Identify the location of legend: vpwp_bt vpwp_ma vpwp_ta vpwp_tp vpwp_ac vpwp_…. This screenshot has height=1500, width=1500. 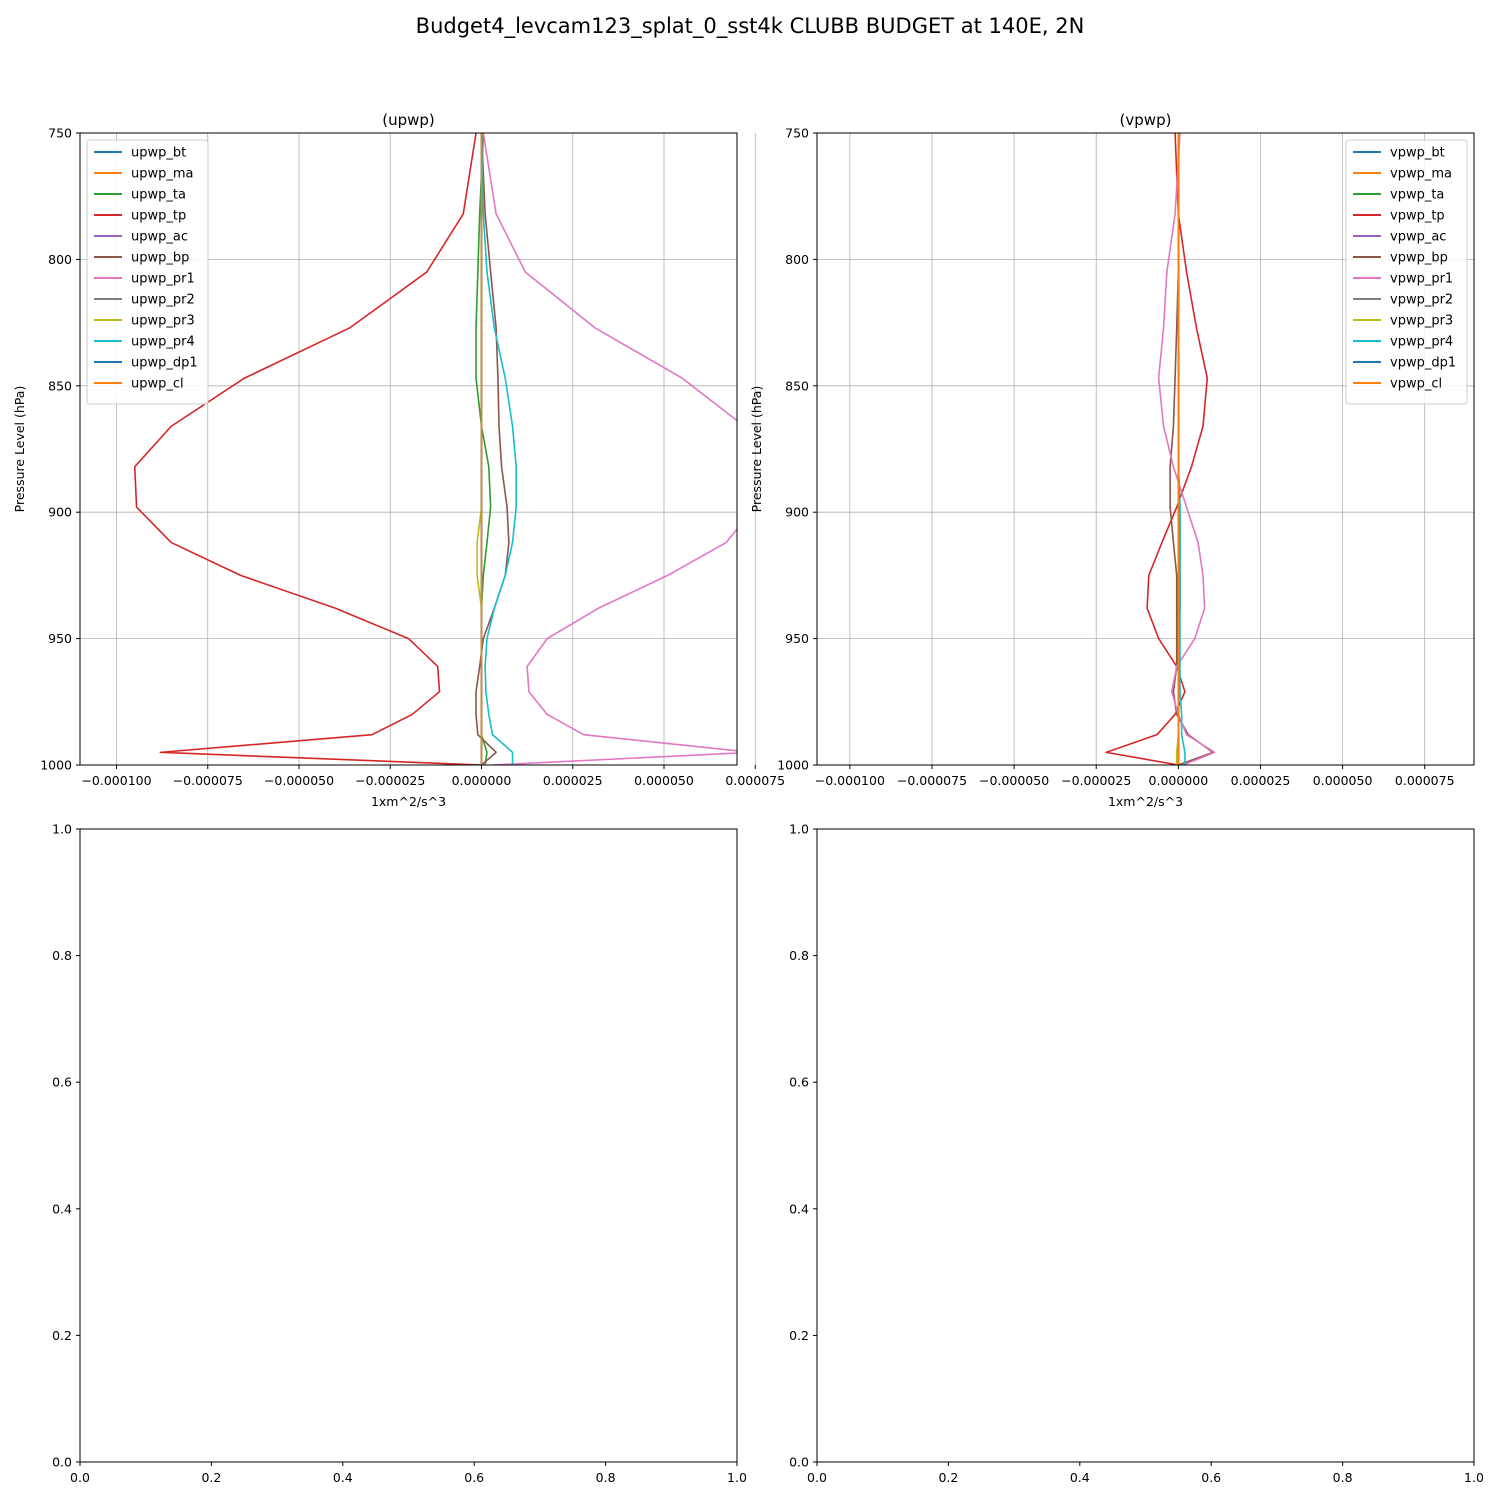
(1406, 272).